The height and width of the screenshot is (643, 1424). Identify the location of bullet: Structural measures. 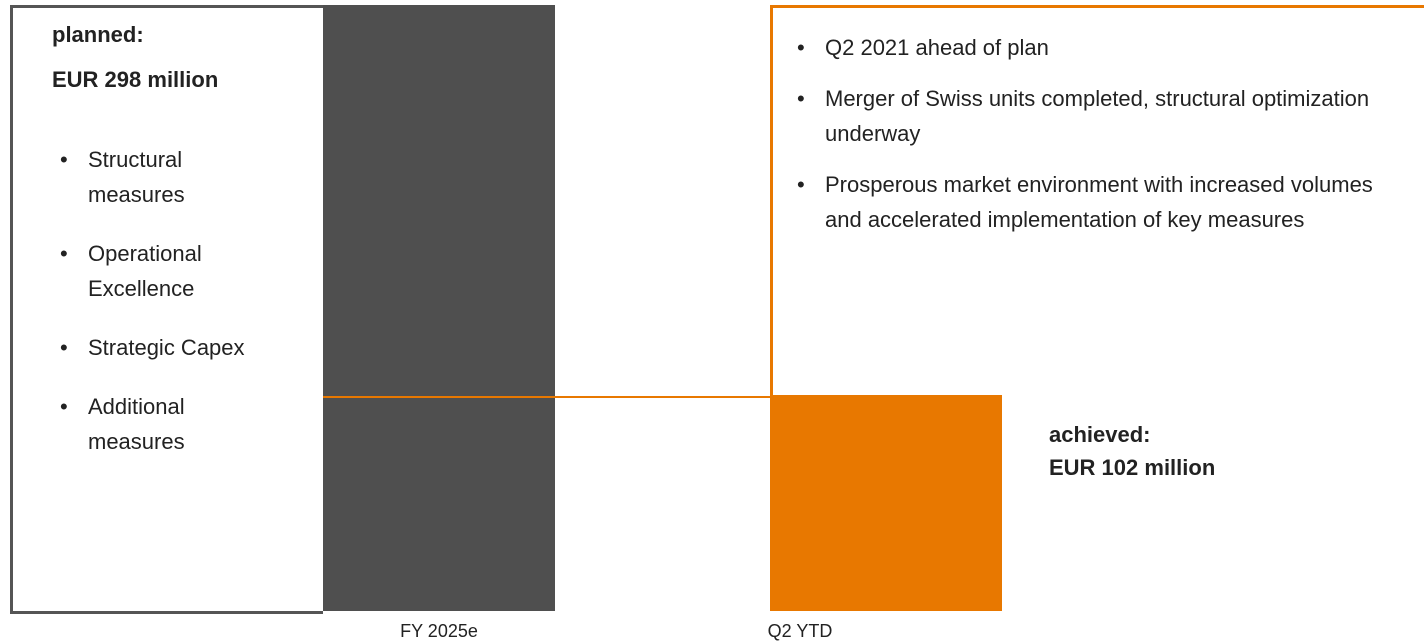
(155, 177).